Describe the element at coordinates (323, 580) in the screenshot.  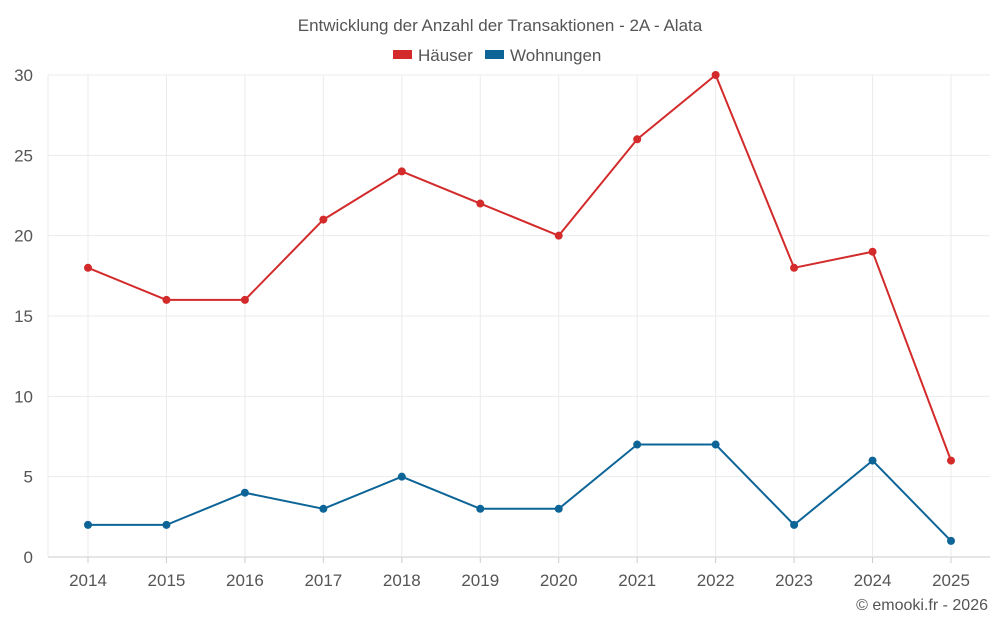
I see `x-tick-label: 2017` at that location.